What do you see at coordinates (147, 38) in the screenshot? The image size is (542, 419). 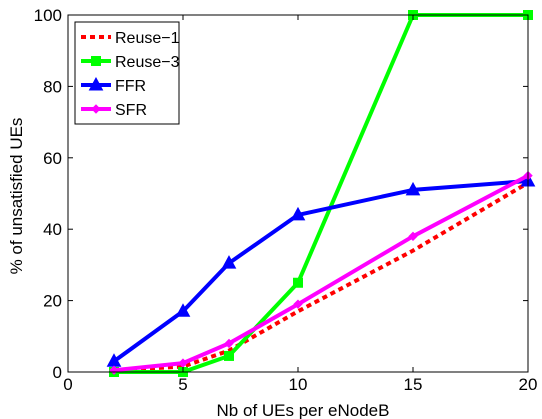 I see `legend-label: Reuse−1` at bounding box center [147, 38].